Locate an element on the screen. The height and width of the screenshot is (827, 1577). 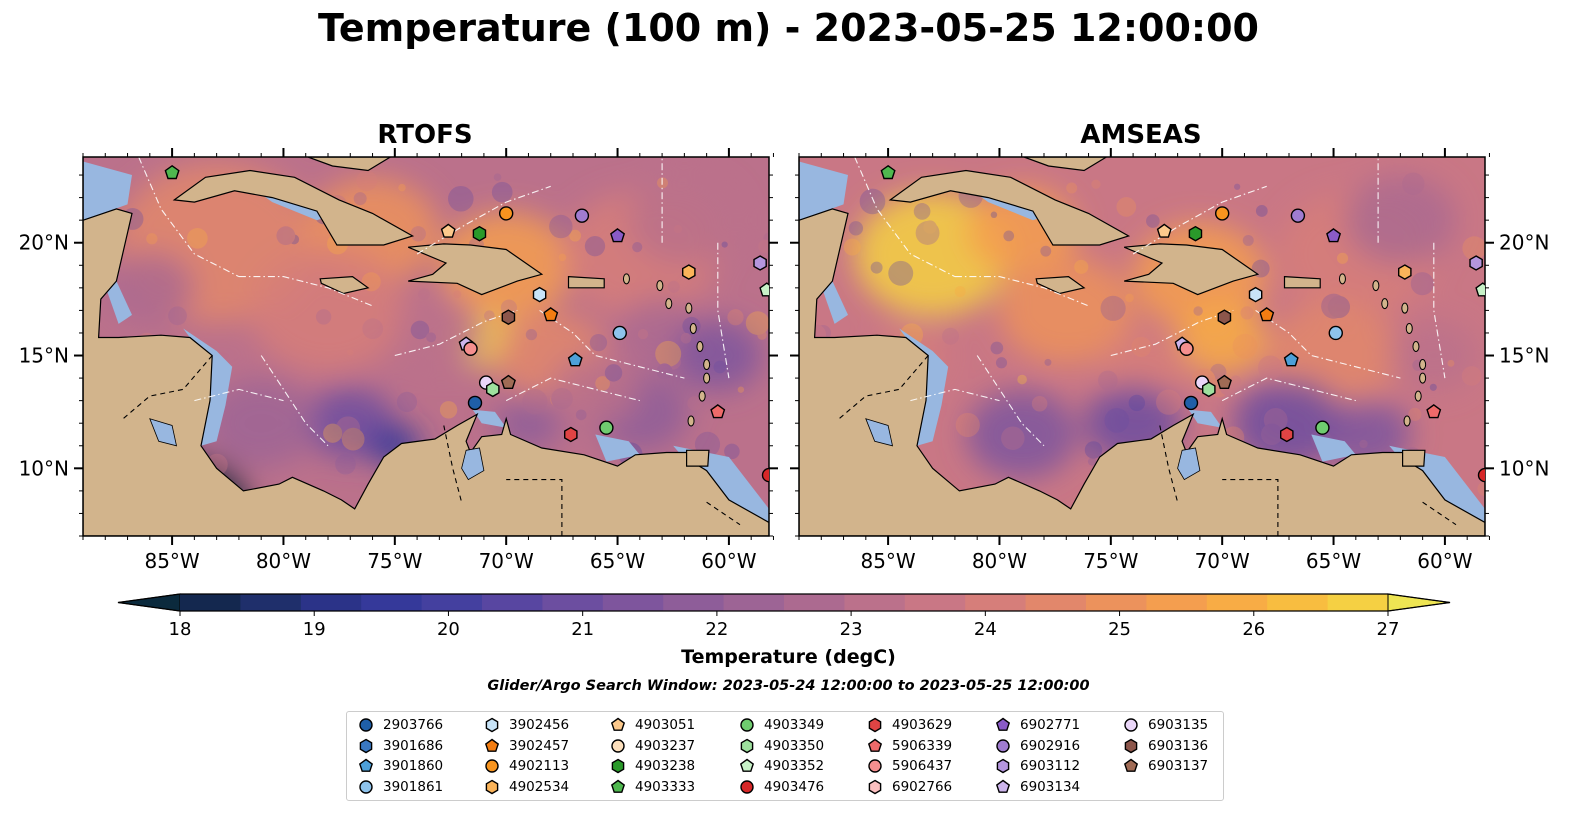
legend-label: 2903766 is located at coordinates (413, 725).